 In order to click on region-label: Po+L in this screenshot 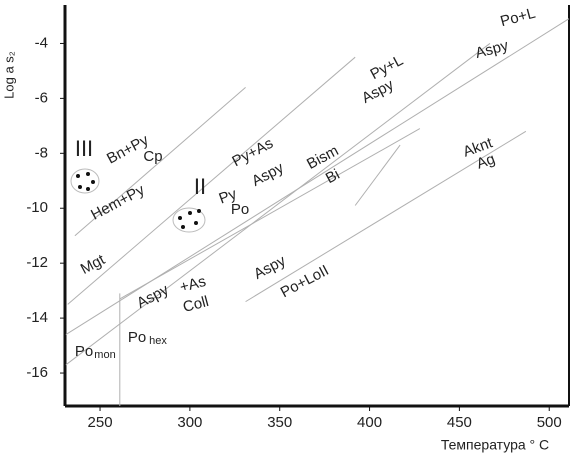, I will do `click(518, 18)`.